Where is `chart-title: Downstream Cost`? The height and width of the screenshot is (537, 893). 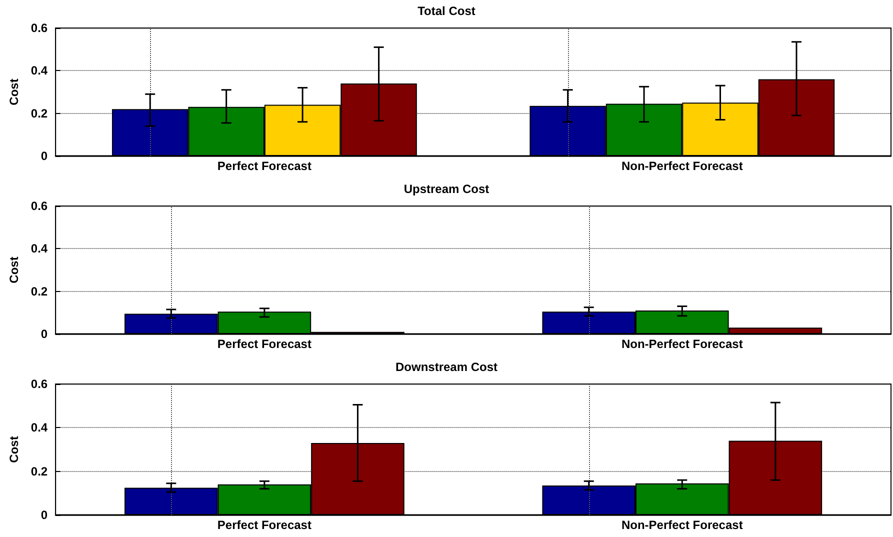
chart-title: Downstream Cost is located at coordinates (446, 367).